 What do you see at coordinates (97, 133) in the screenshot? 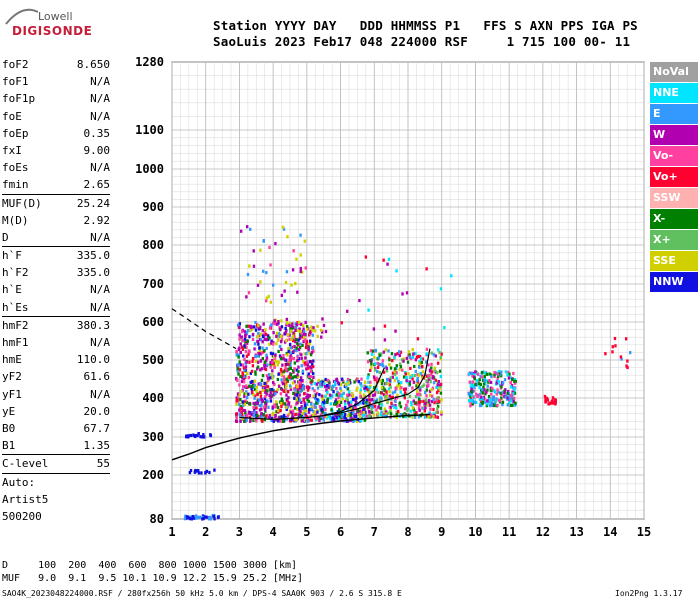
I see `param-value: 0.35` at bounding box center [97, 133].